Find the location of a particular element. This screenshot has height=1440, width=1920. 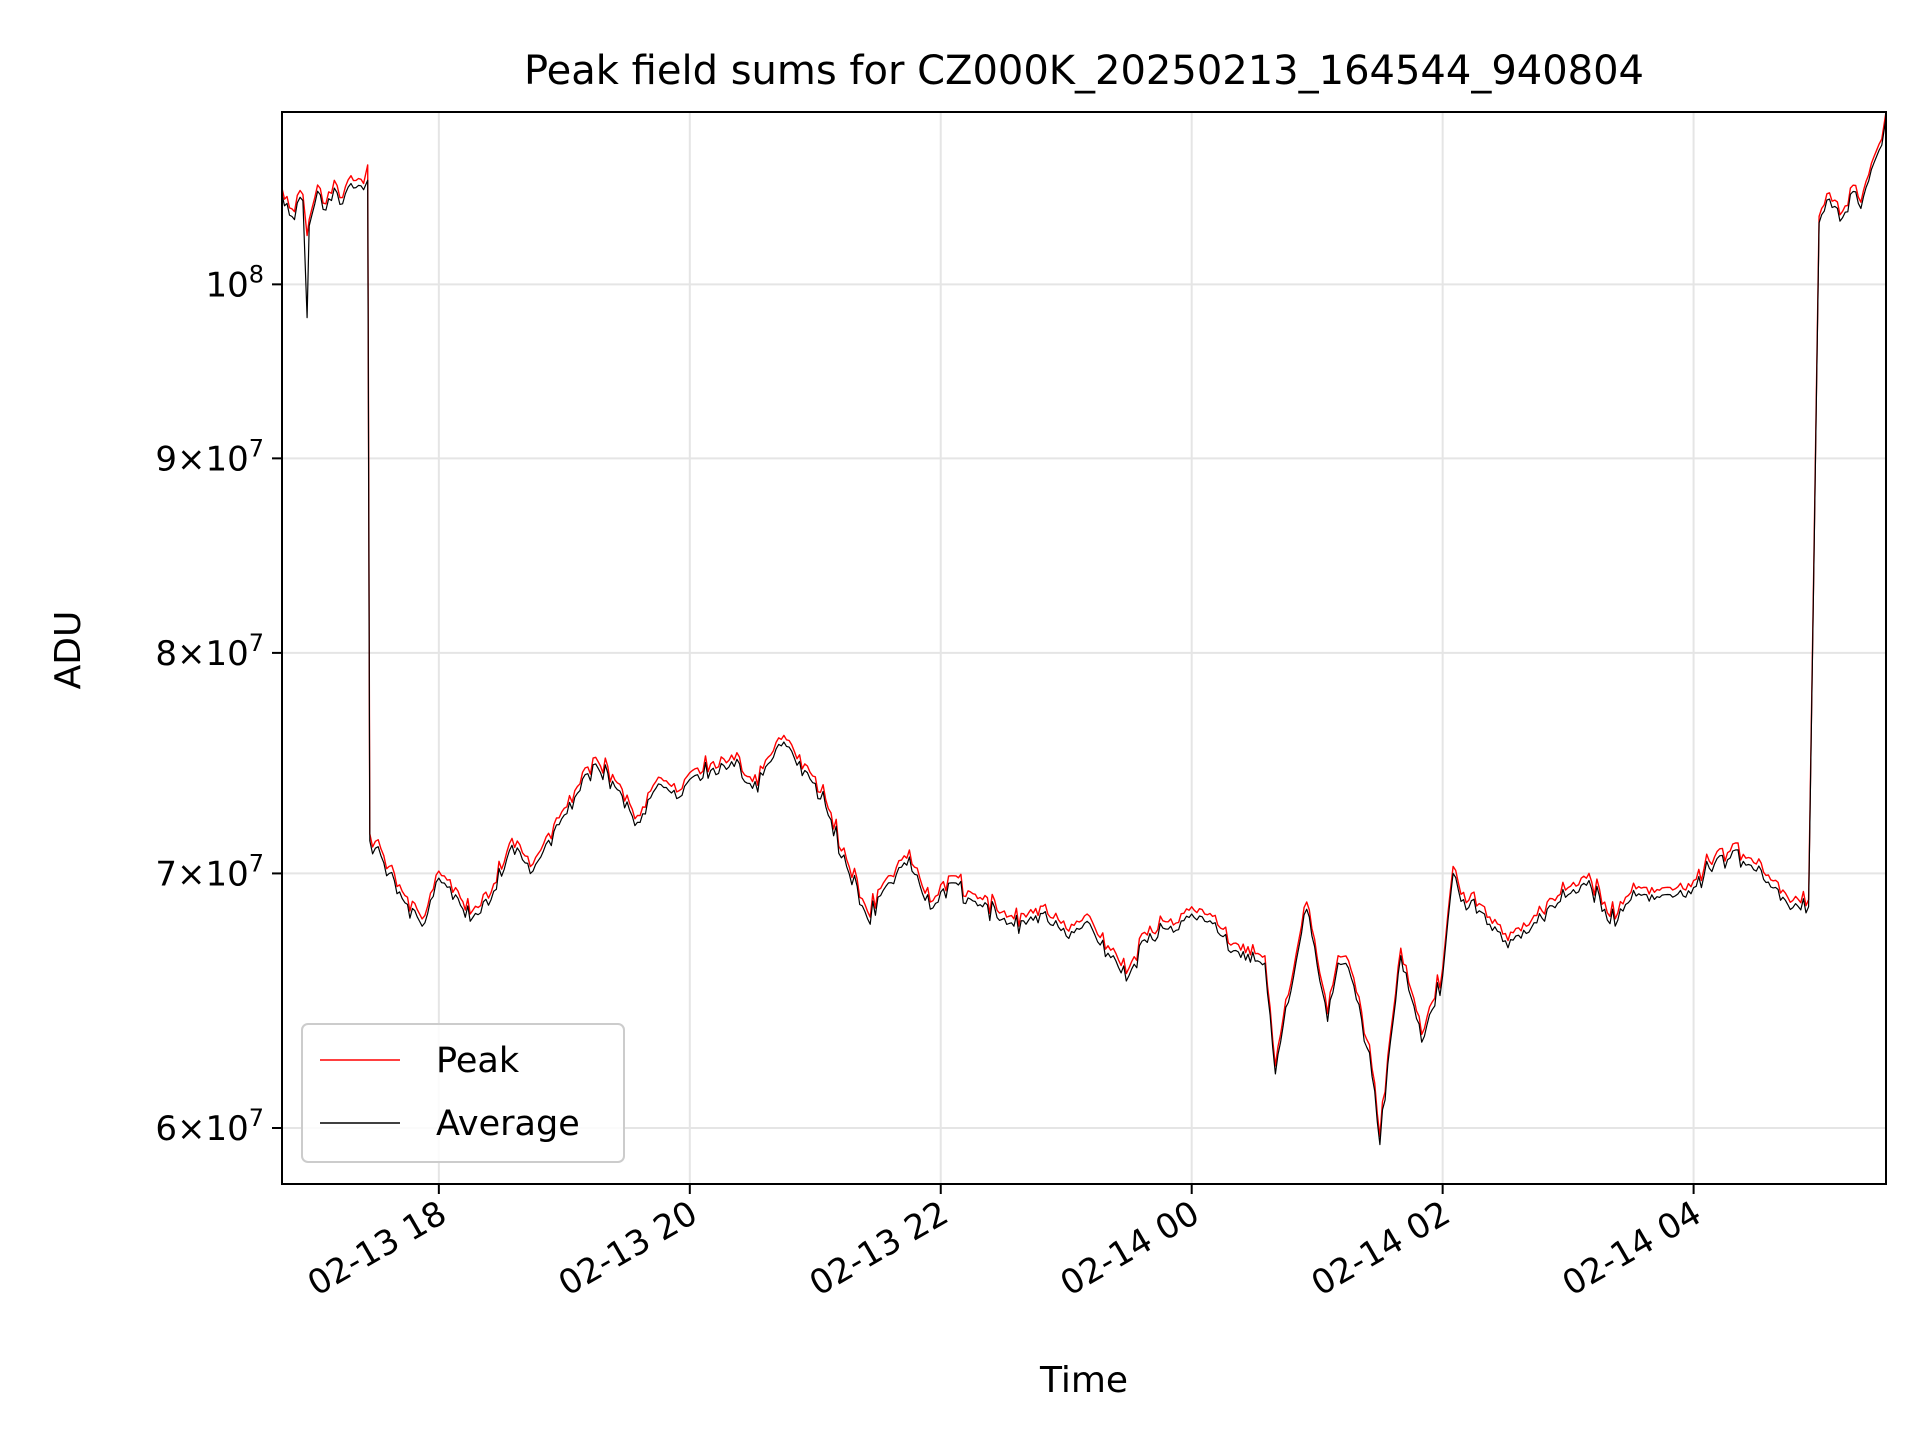

y-tick-label: 6×107 is located at coordinates (209, 1126).